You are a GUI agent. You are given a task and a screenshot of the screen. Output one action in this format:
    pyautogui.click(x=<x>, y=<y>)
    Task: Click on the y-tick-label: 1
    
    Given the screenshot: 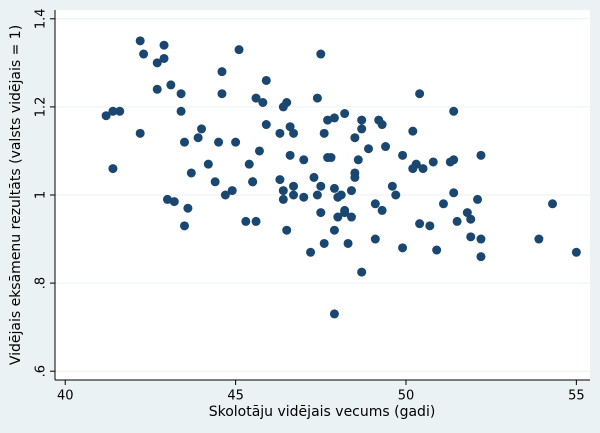 What is the action you would take?
    pyautogui.click(x=41, y=195)
    